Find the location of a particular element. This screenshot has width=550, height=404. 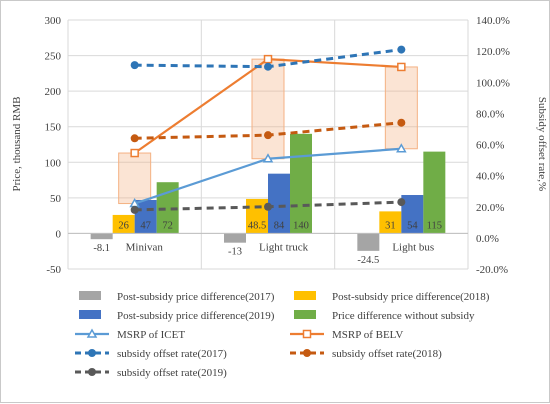

legend-label: subsidy offset rate(2019) is located at coordinates (172, 373).